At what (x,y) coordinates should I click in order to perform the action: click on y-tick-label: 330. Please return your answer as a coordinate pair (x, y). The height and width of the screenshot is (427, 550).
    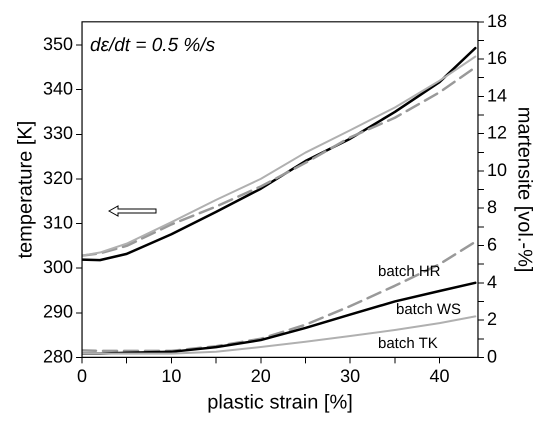
    Looking at the image, I should click on (58, 133).